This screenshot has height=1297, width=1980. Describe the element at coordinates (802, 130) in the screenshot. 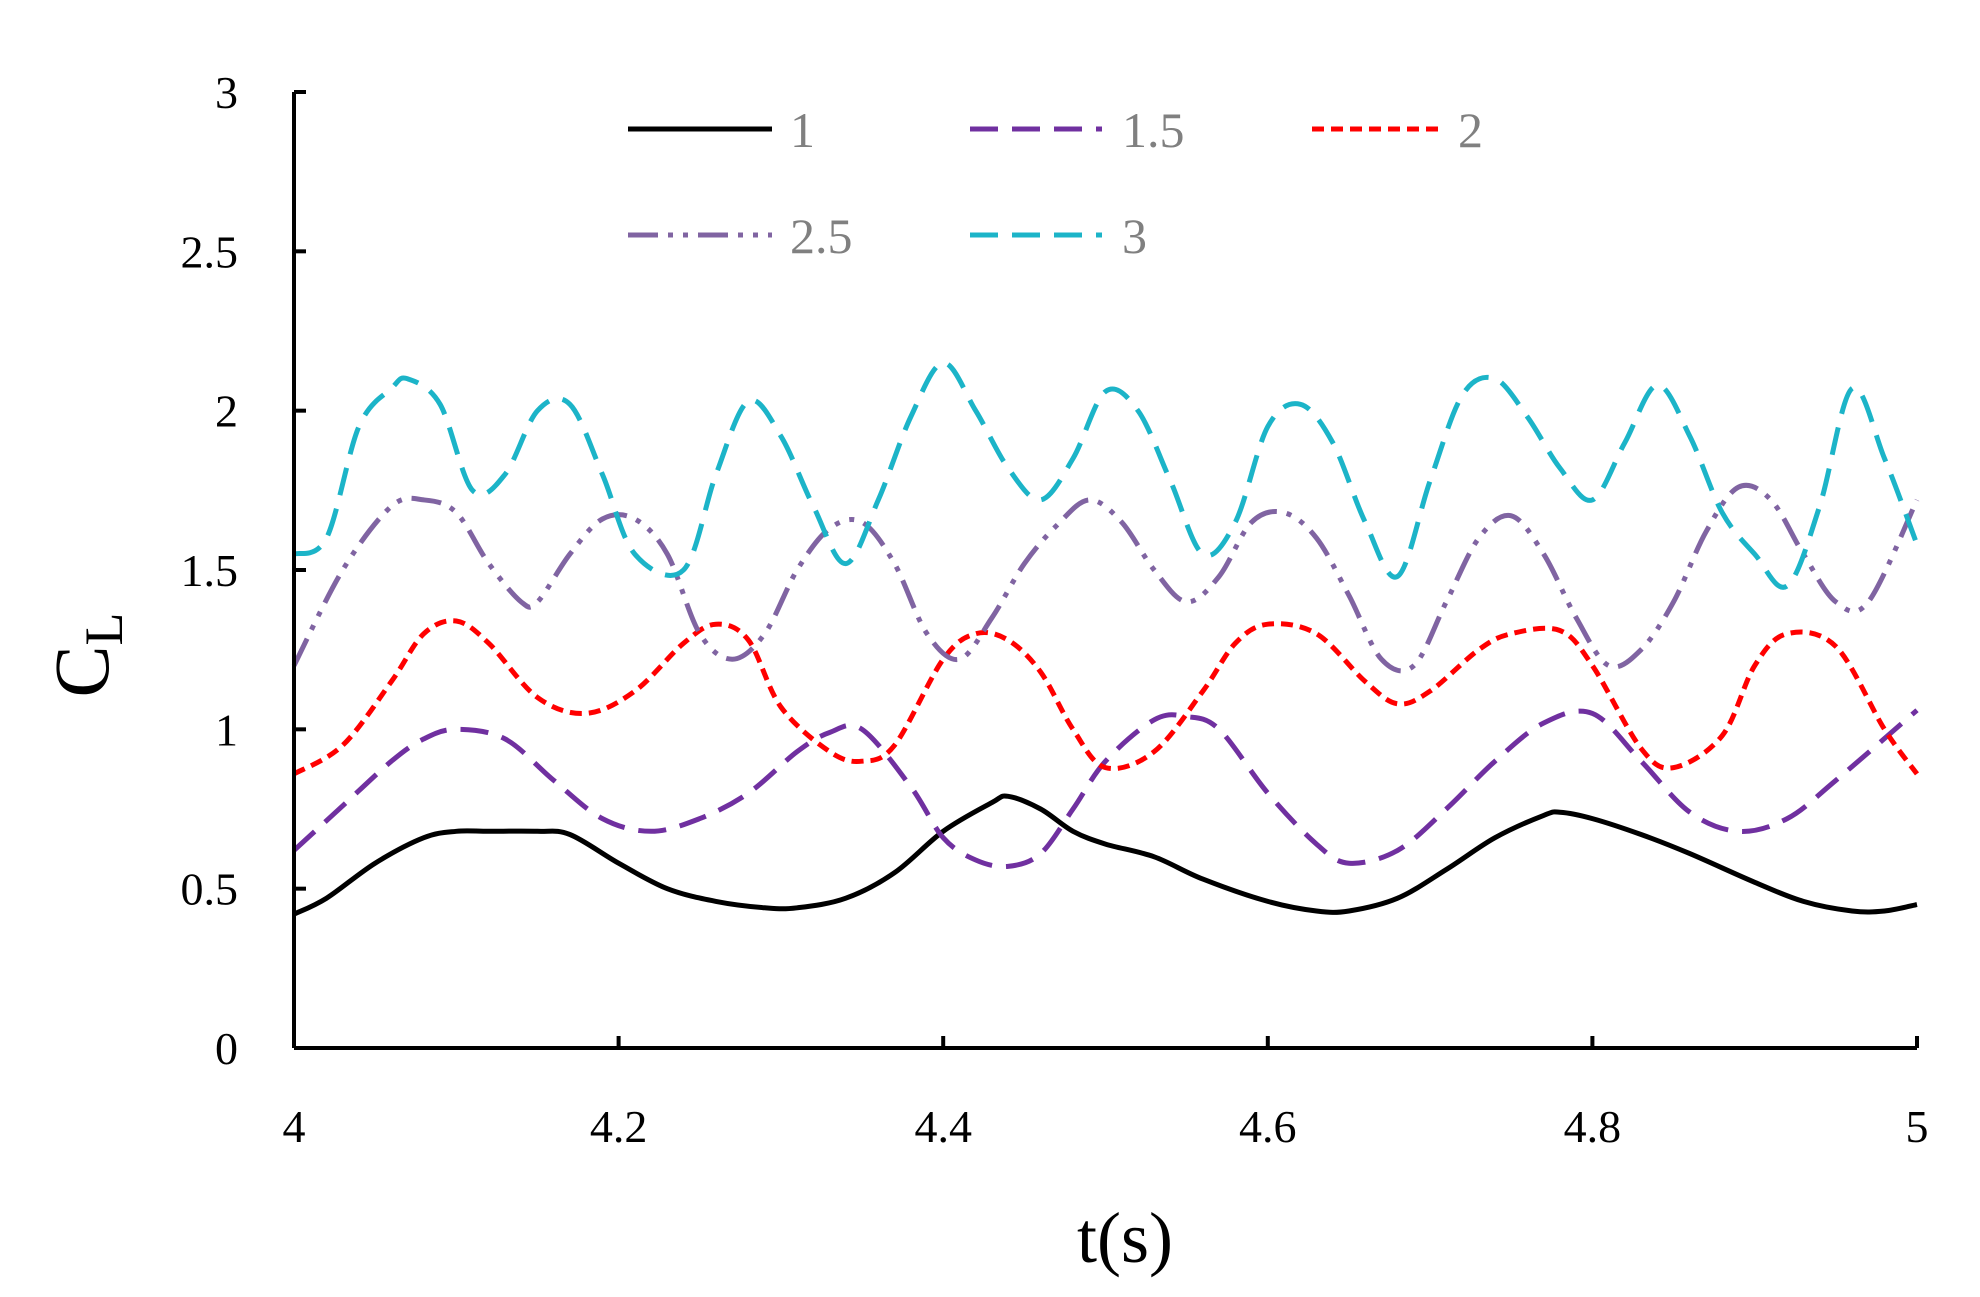

I see `legend-label-1: 1` at that location.